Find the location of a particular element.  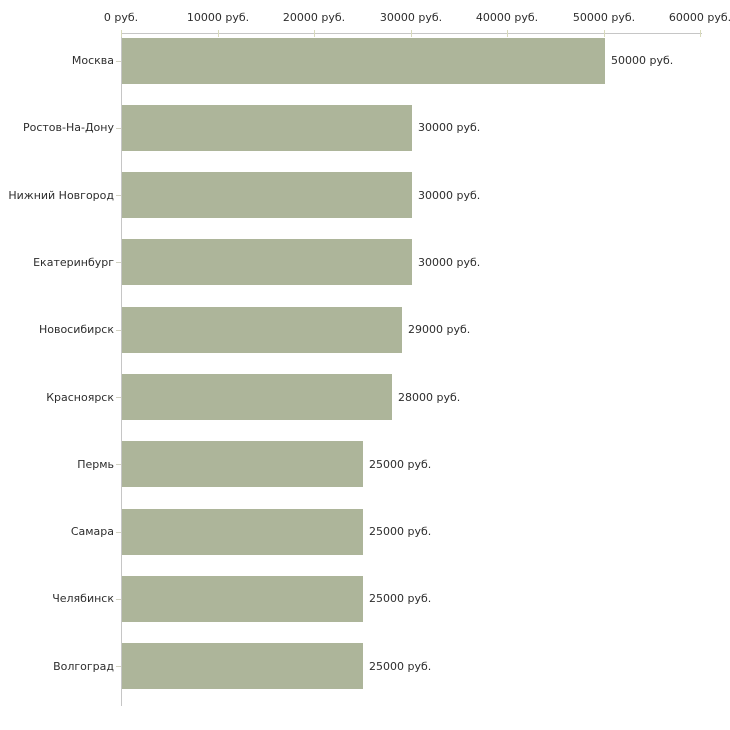

value-label: 50000 руб. is located at coordinates (642, 60).